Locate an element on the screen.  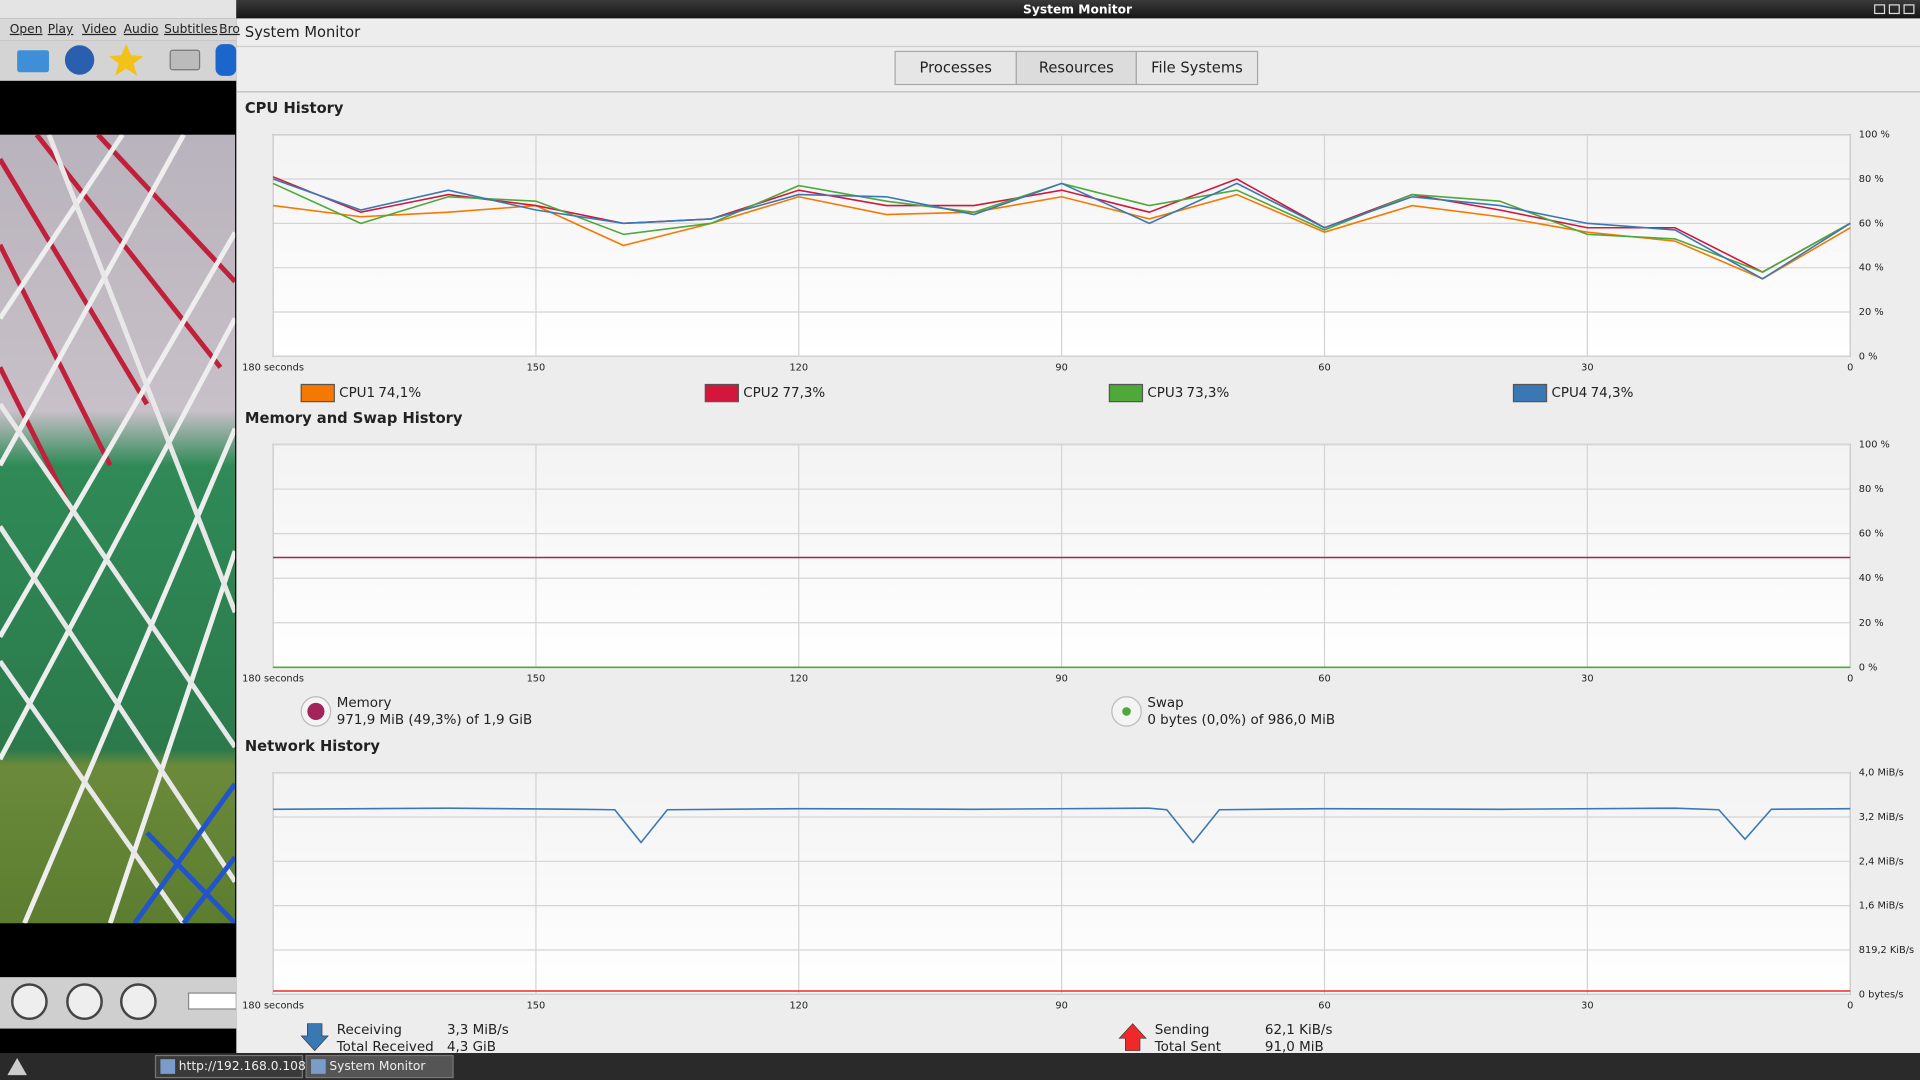
menu-item: Audio is located at coordinates (141, 29).